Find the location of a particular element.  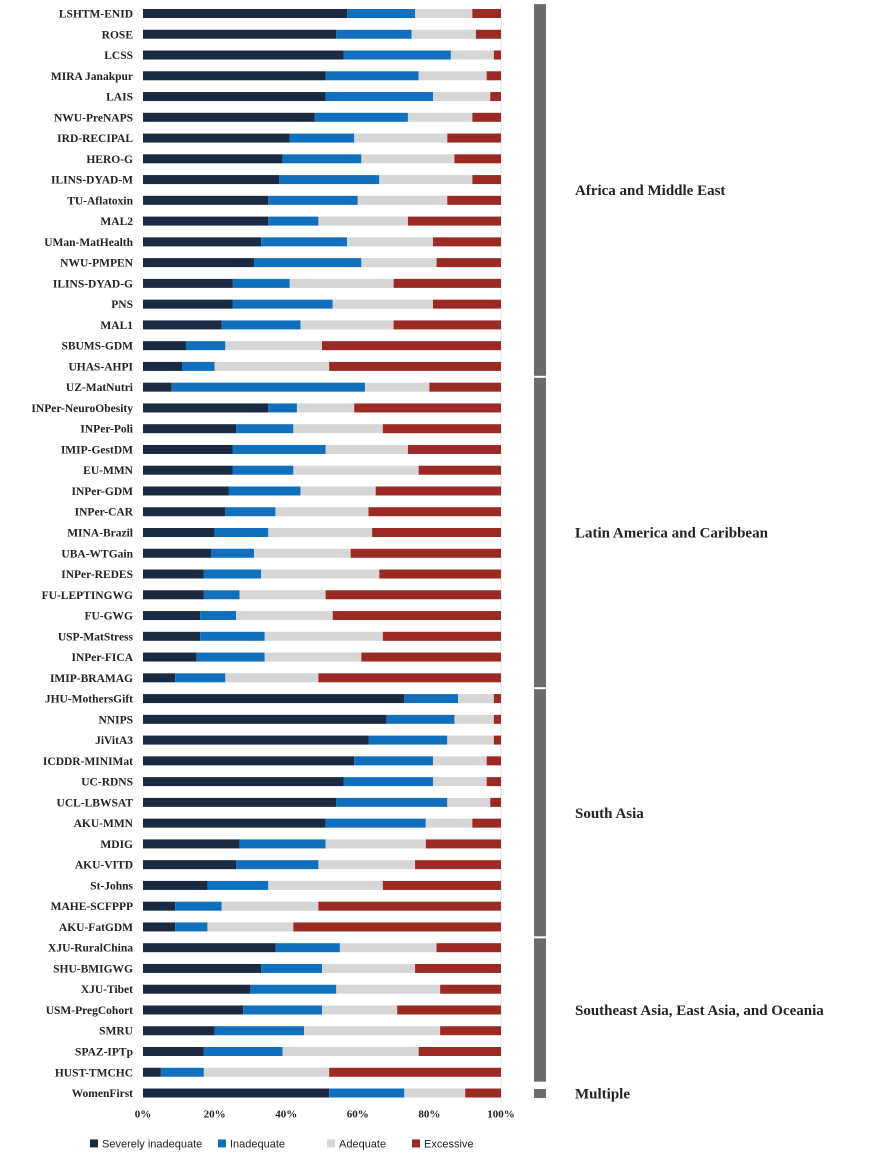

legend-label: Inadequate is located at coordinates (257, 1144).